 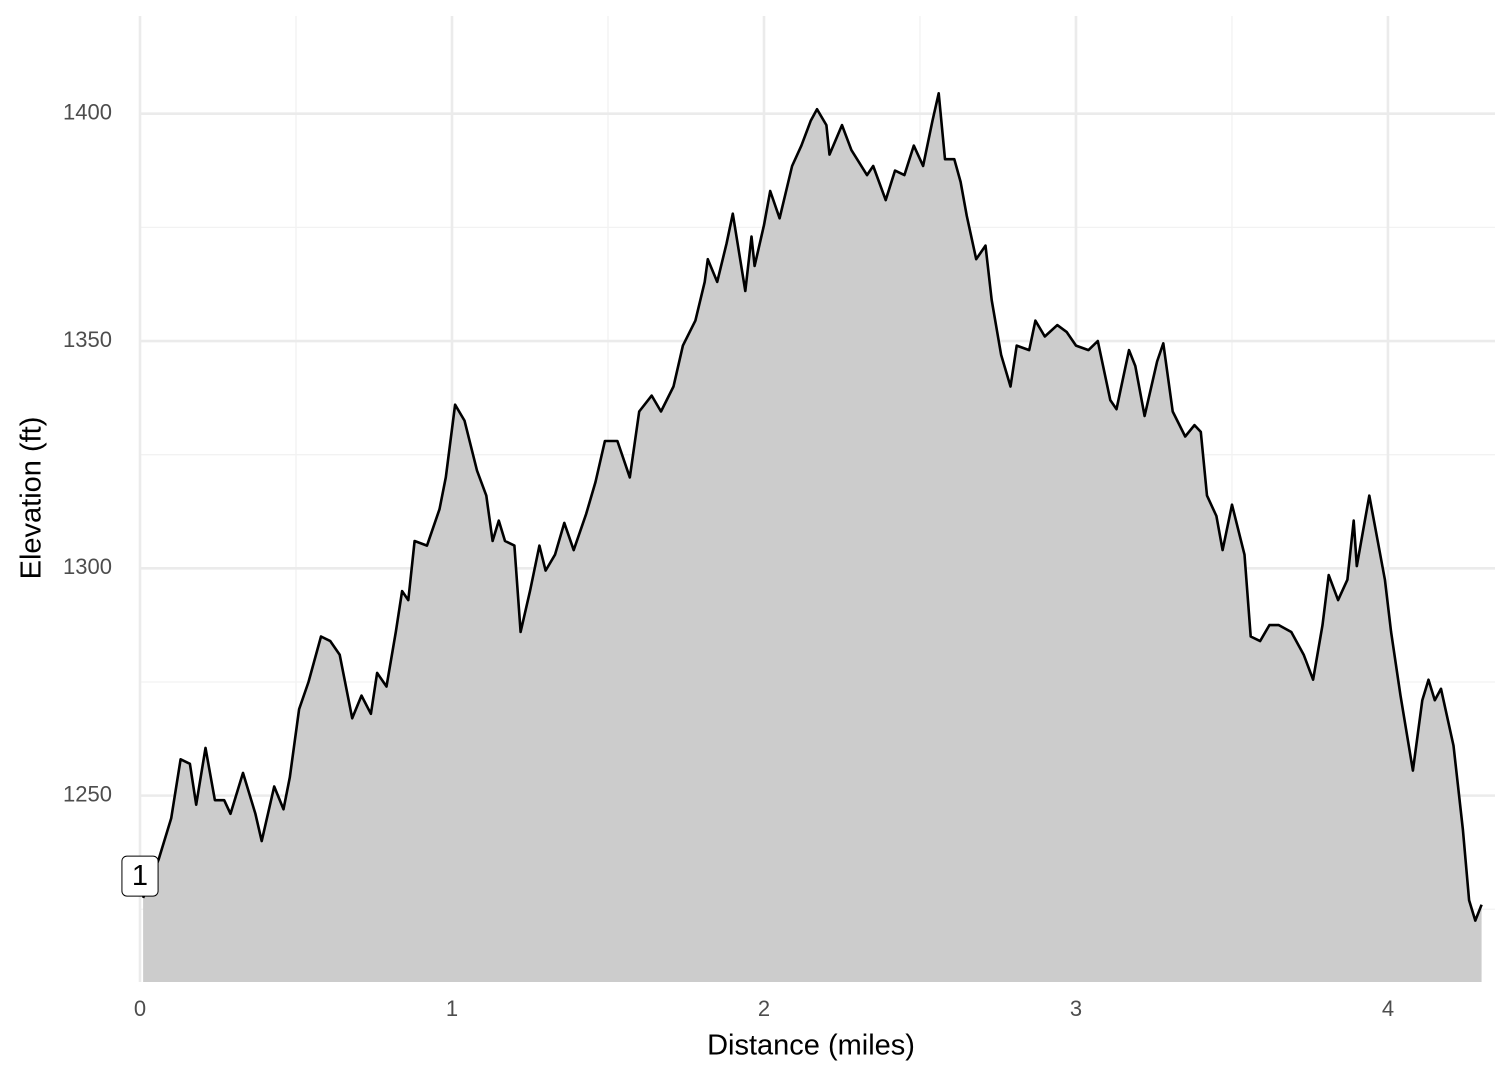 I want to click on y-tick-label: 1250, so click(x=87, y=793).